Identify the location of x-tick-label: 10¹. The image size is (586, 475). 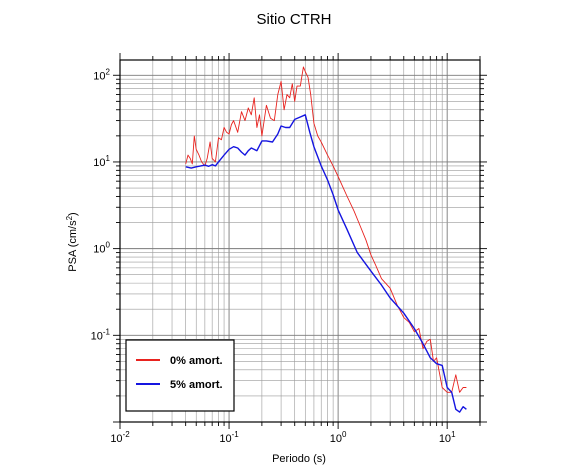
(447, 437).